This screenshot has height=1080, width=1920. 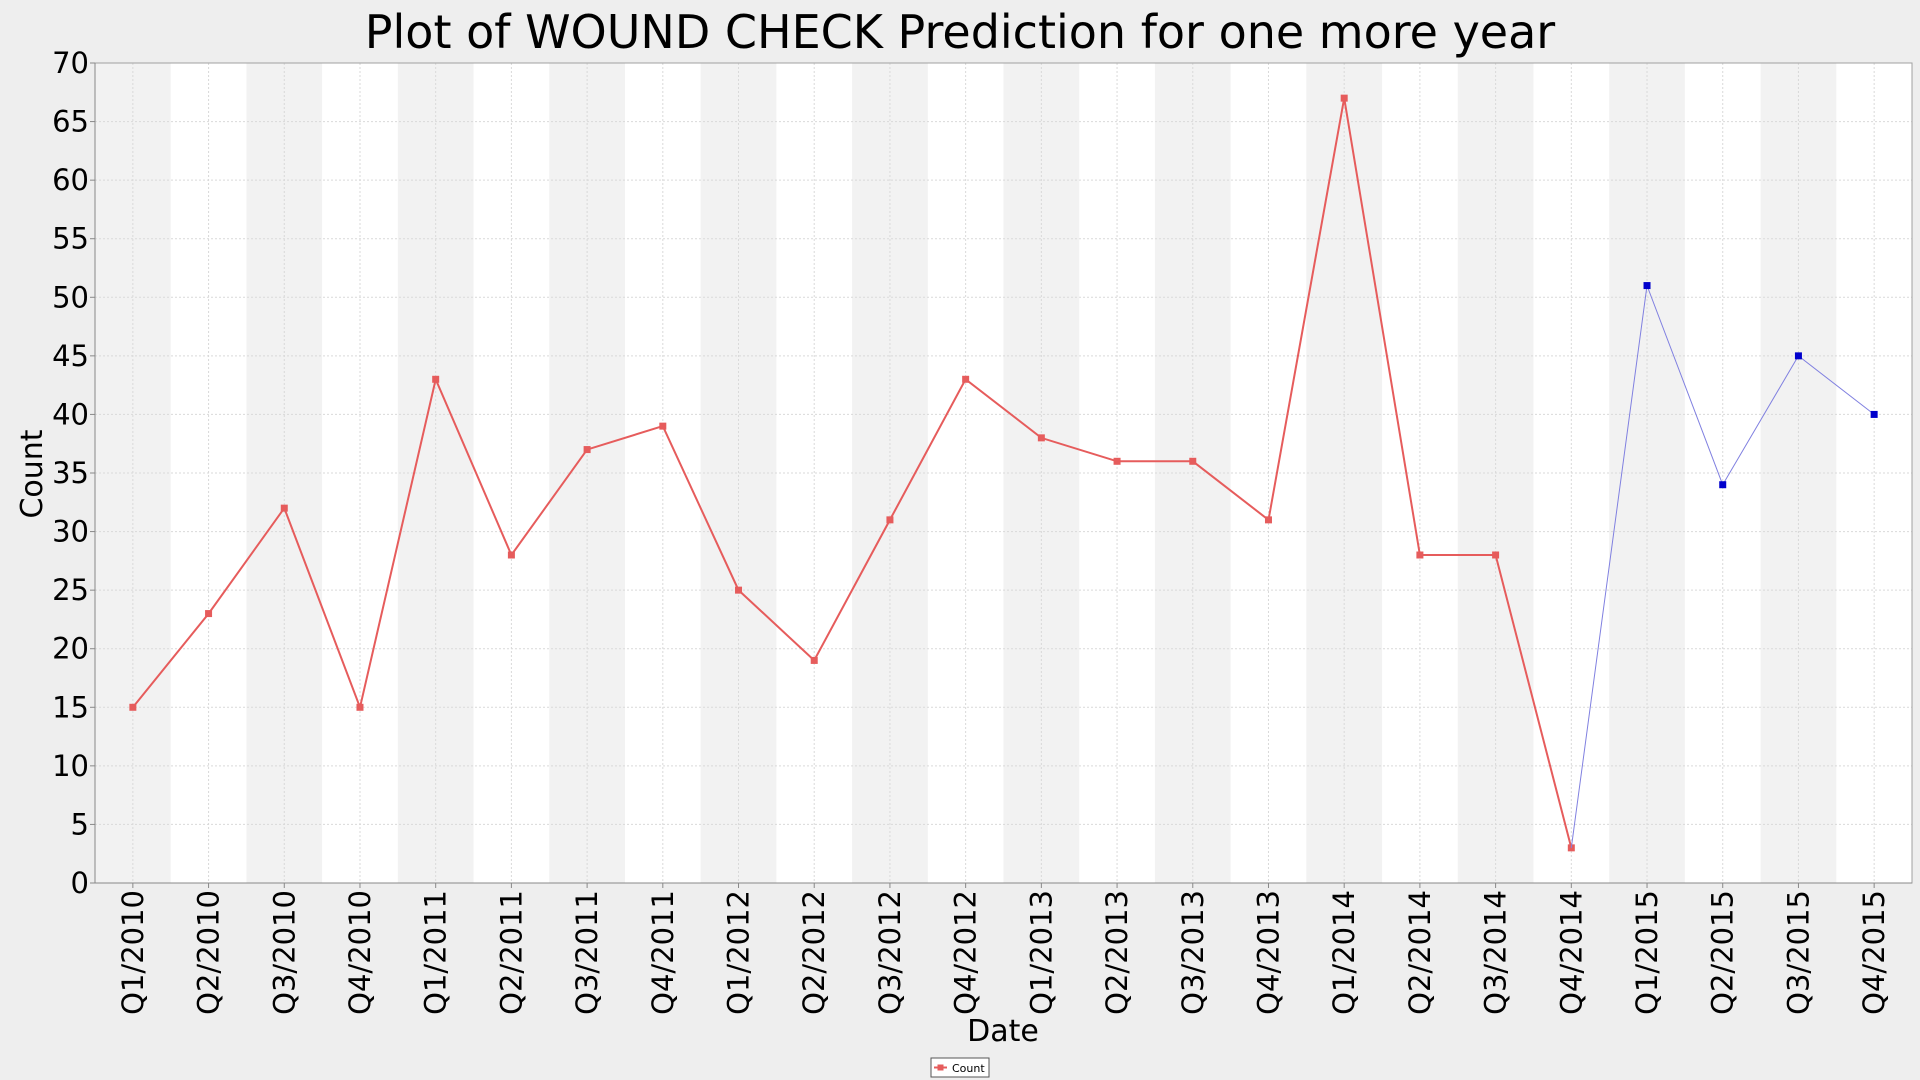 I want to click on x-tick-label: Q4/2013, so click(x=1268, y=952).